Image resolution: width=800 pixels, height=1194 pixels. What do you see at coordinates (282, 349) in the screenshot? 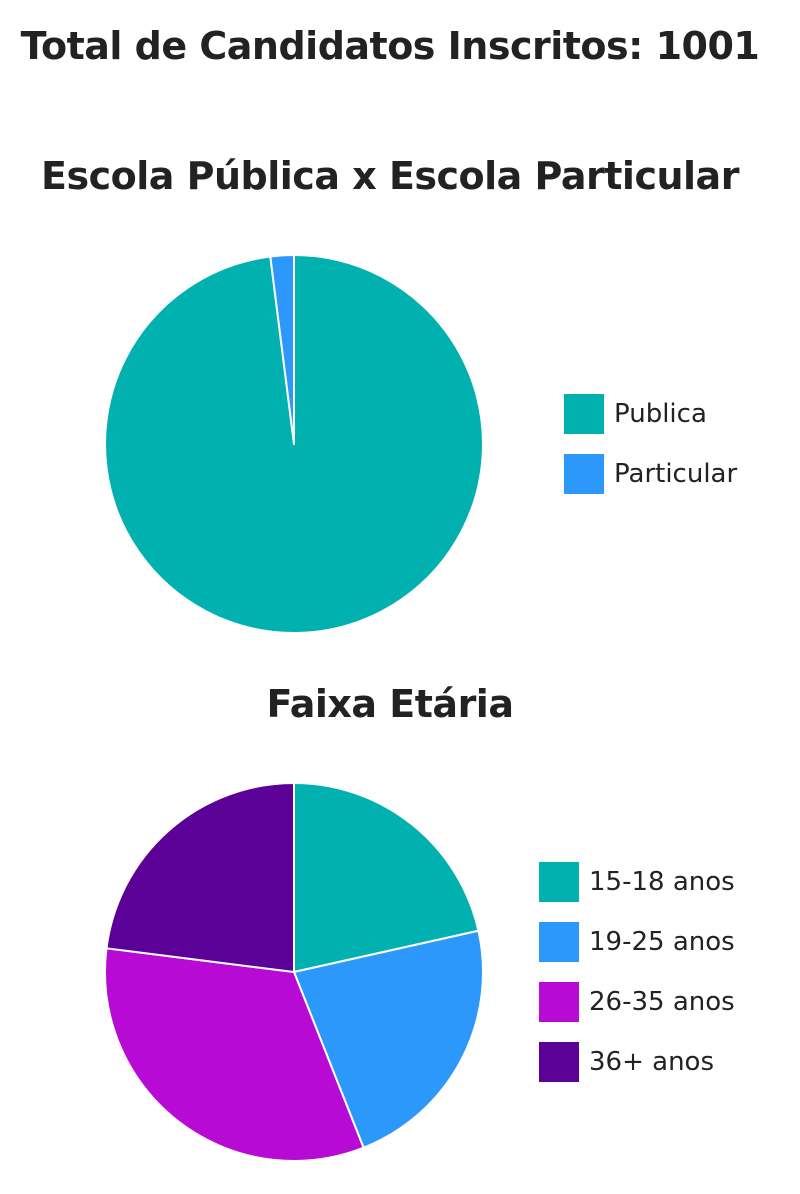
I see `pie-slice-particular` at bounding box center [282, 349].